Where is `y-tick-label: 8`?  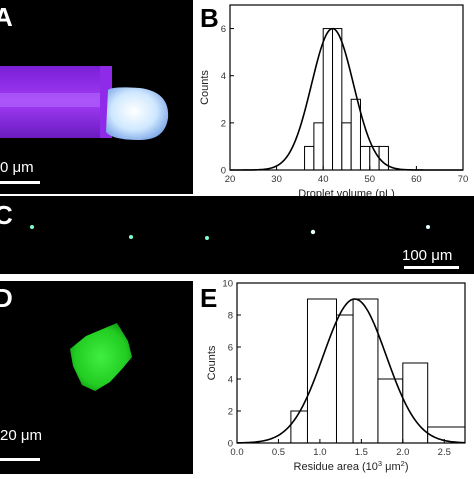 y-tick-label: 8 is located at coordinates (230, 316).